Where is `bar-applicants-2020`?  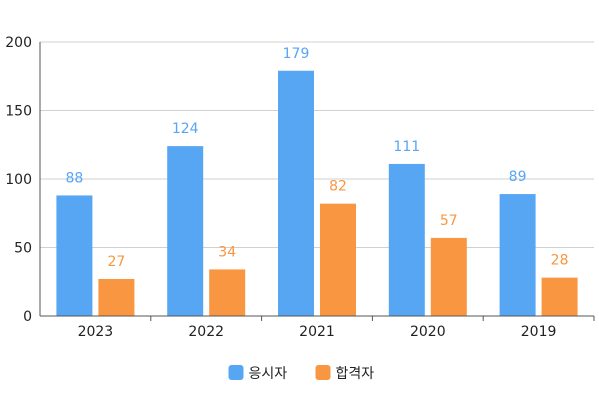 bar-applicants-2020 is located at coordinates (406, 239).